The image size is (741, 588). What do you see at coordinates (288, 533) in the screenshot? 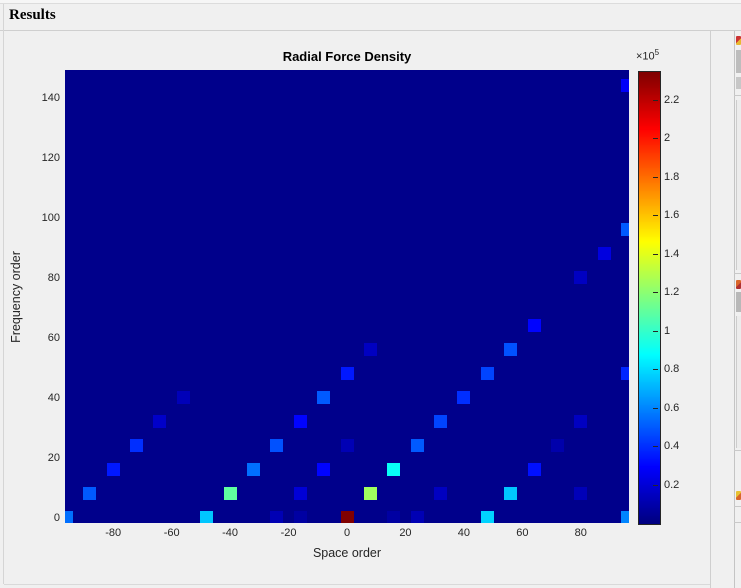
I see `x-tick-label: -20` at bounding box center [288, 533].